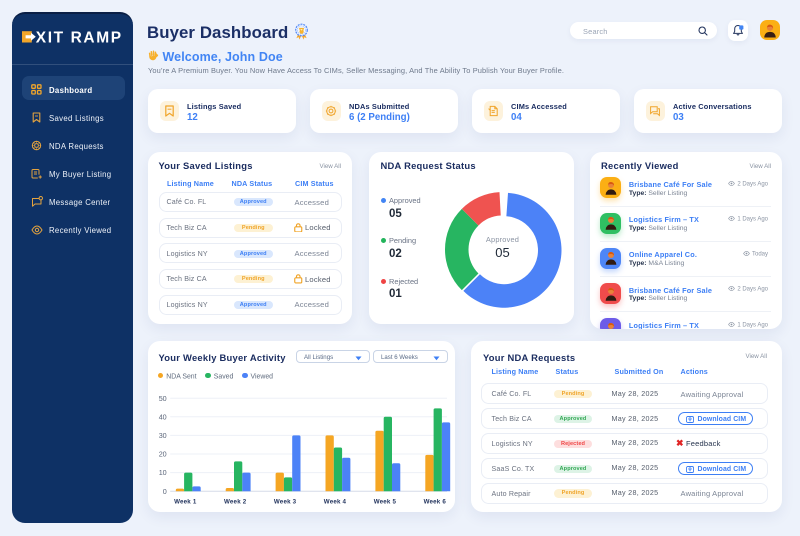  Describe the element at coordinates (335, 502) in the screenshot. I see `svg-text: Week 4` at that location.